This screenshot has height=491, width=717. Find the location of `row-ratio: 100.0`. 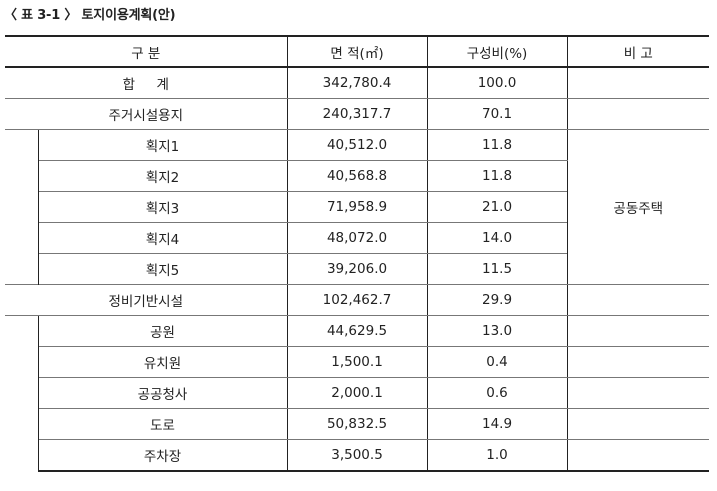

row-ratio: 100.0 is located at coordinates (497, 82).